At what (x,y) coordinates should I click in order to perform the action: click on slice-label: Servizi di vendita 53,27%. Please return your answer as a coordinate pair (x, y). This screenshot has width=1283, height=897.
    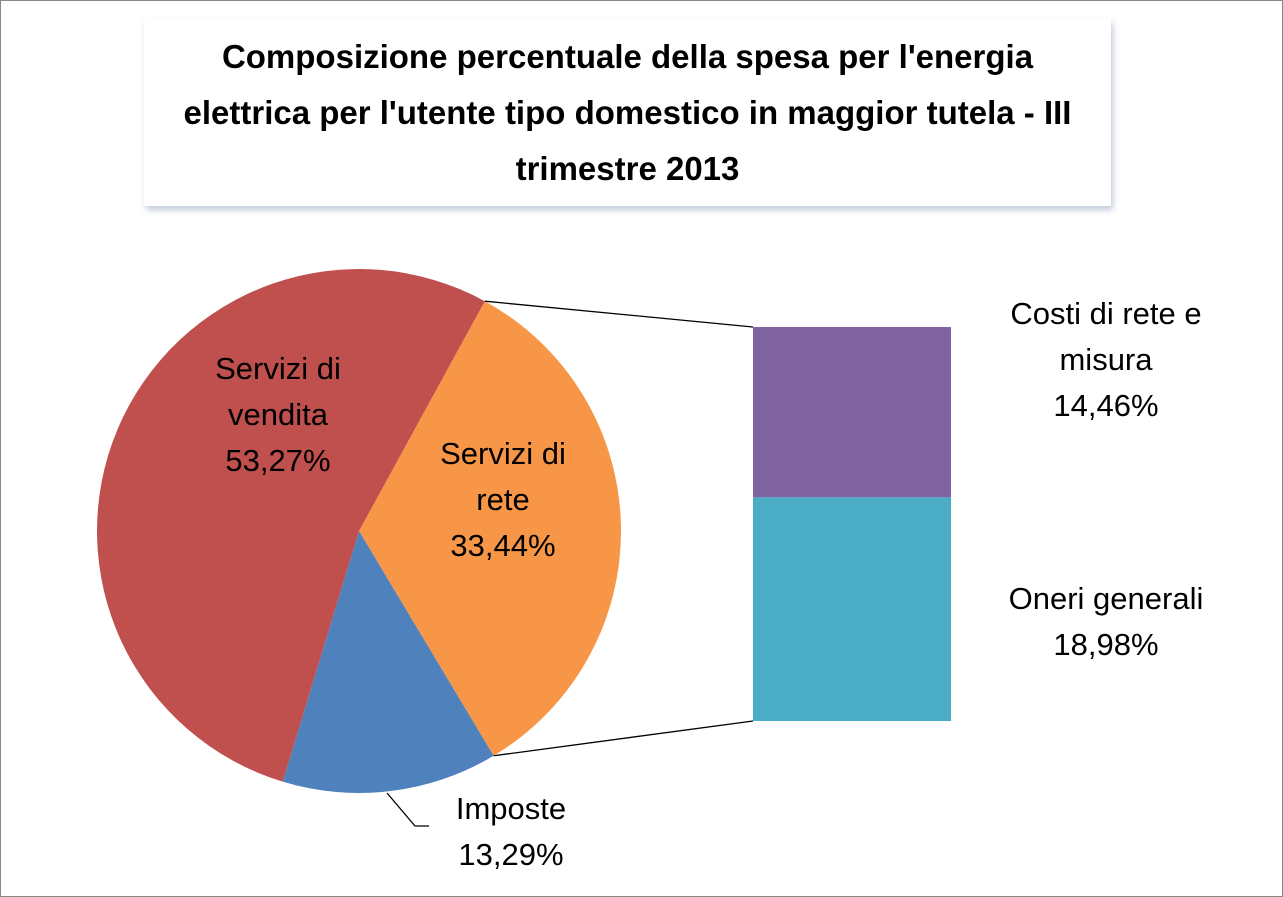
    Looking at the image, I should click on (278, 415).